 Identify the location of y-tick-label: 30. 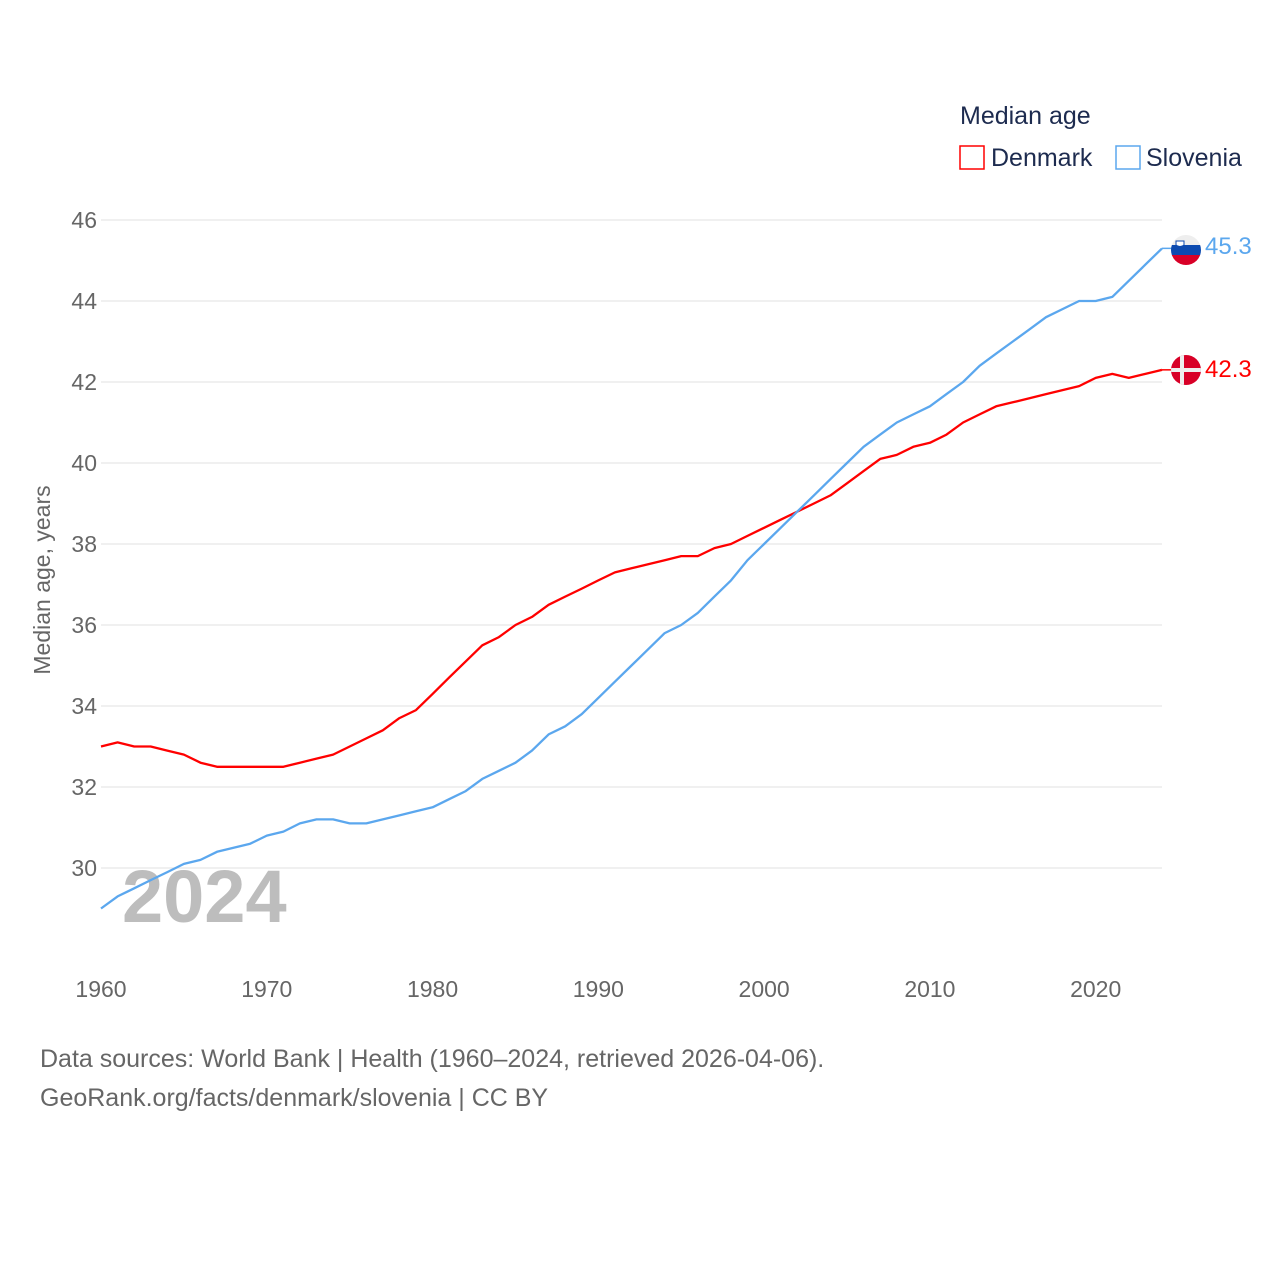
(84, 868).